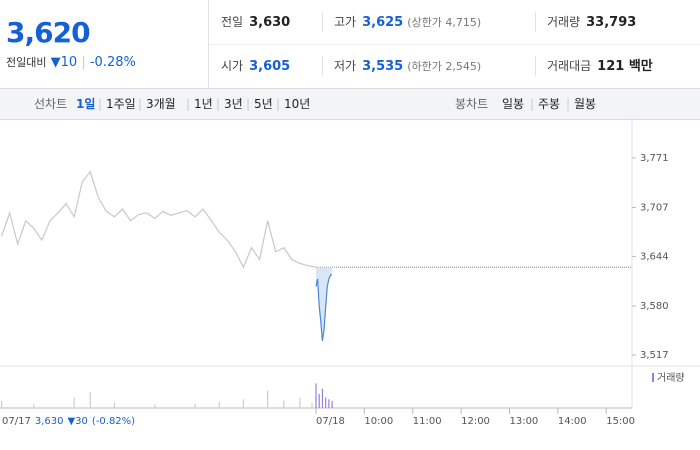  I want to click on info-close: 3,630, so click(49, 421).